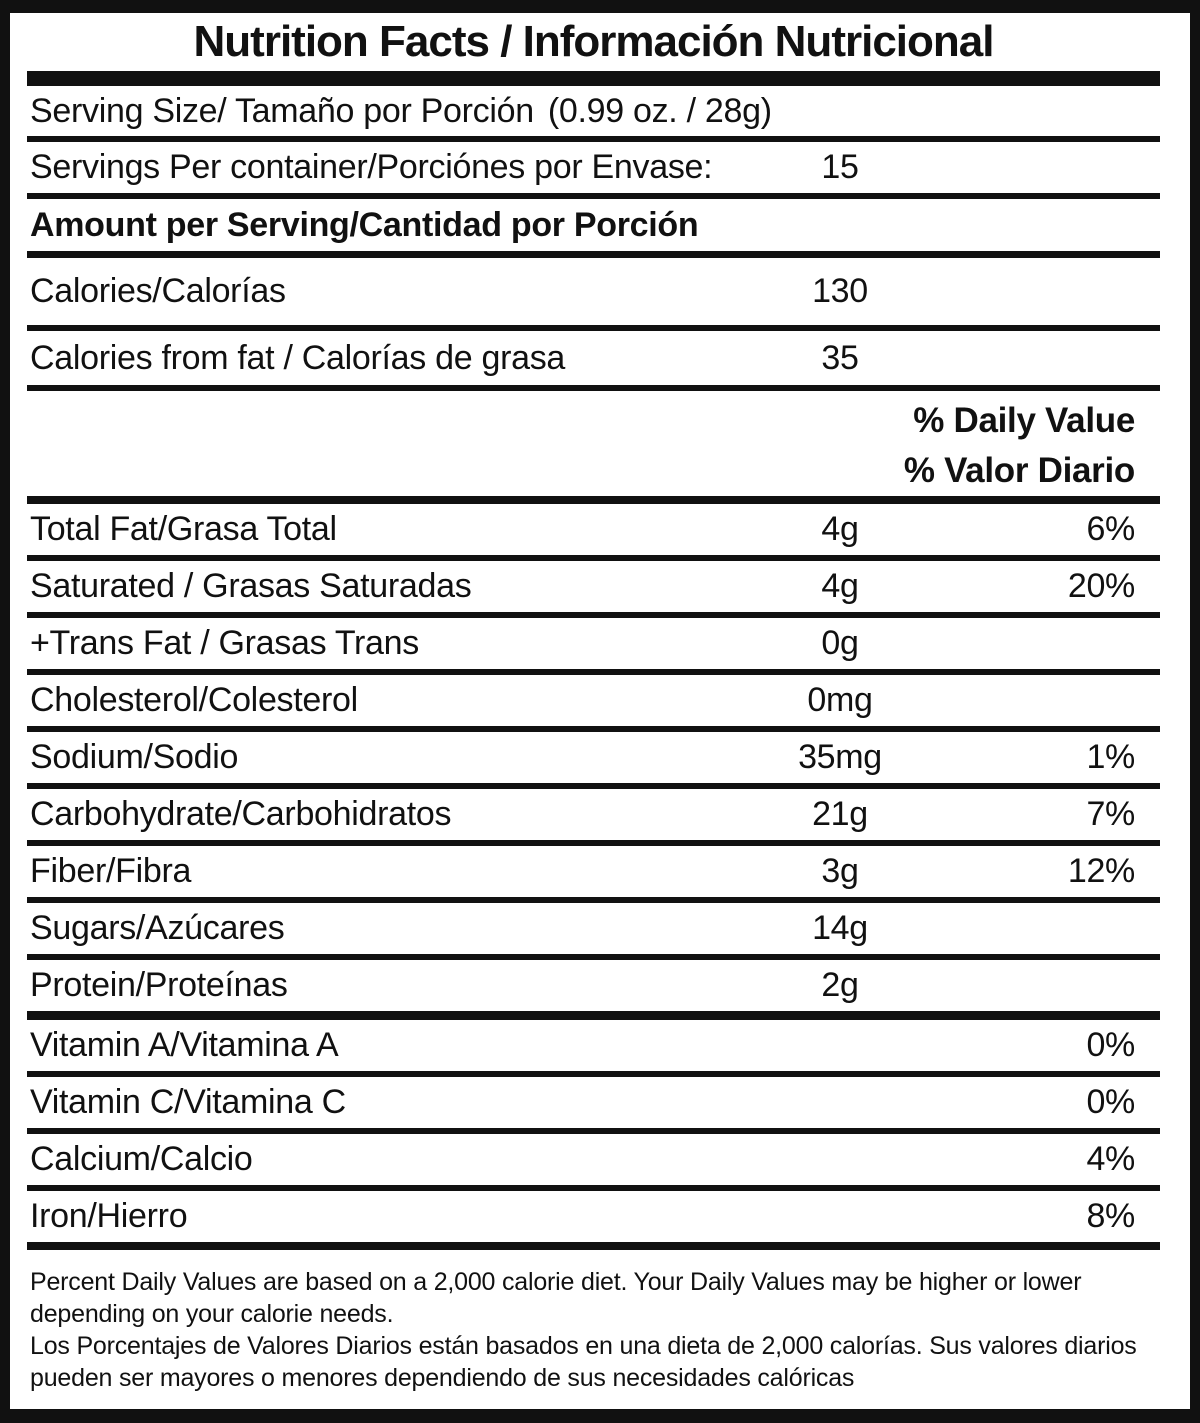 The image size is (1200, 1423). What do you see at coordinates (1101, 871) in the screenshot?
I see `nutrient-dv: 12%` at bounding box center [1101, 871].